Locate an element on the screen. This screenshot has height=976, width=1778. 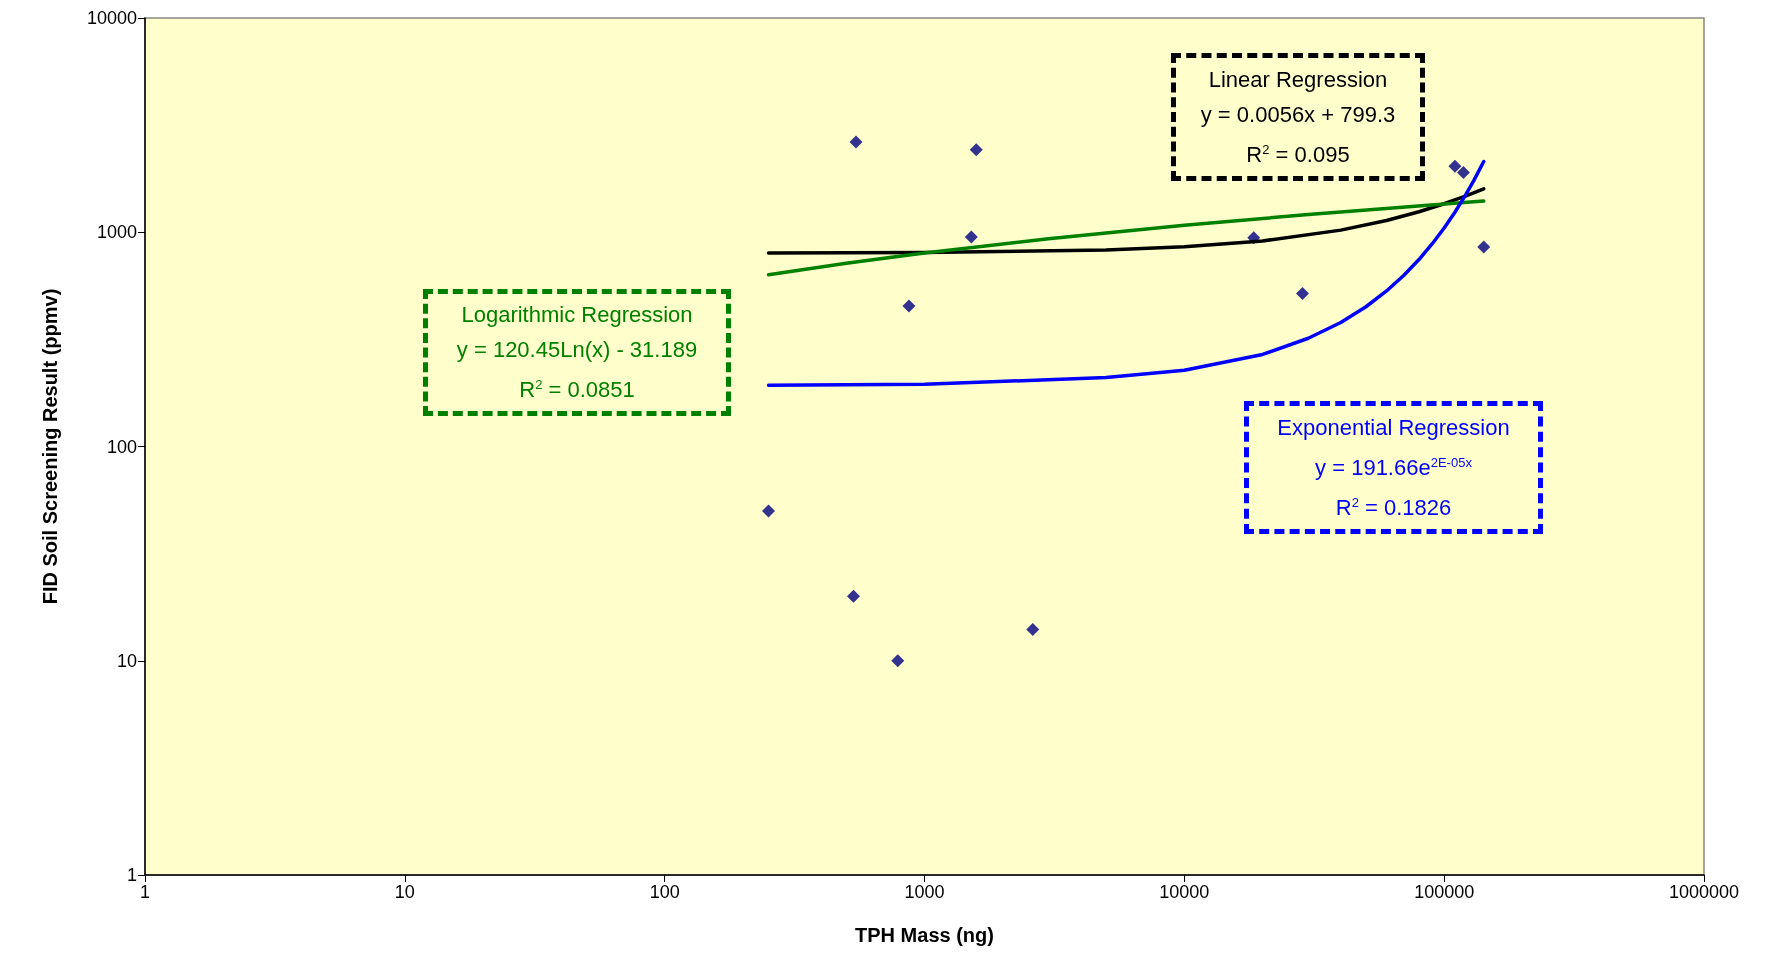
x-tick-label: 1000 is located at coordinates (924, 892).